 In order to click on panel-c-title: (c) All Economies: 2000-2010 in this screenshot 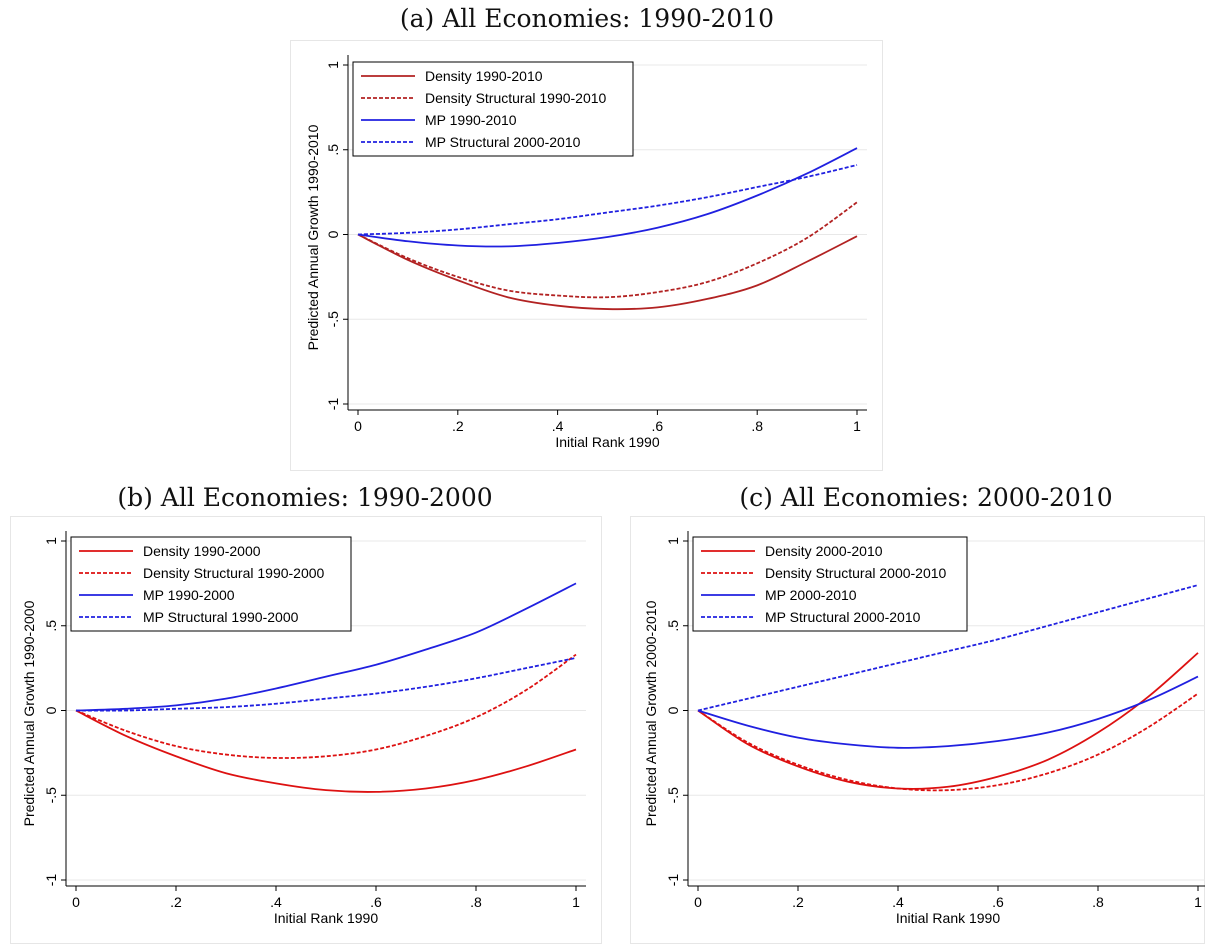, I will do `click(926, 497)`.